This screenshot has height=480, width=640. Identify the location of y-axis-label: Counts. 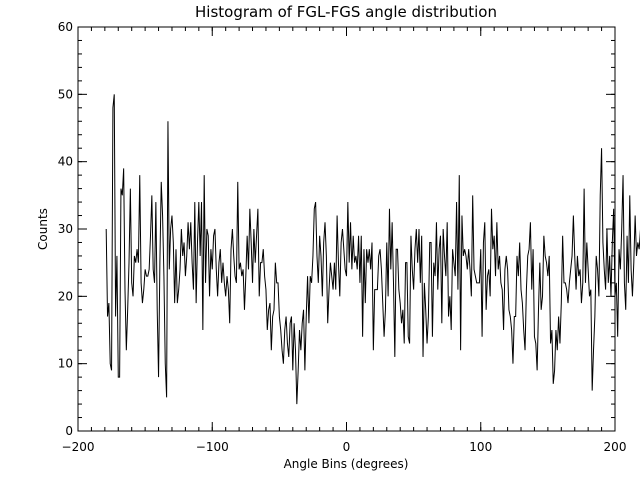
(43, 229).